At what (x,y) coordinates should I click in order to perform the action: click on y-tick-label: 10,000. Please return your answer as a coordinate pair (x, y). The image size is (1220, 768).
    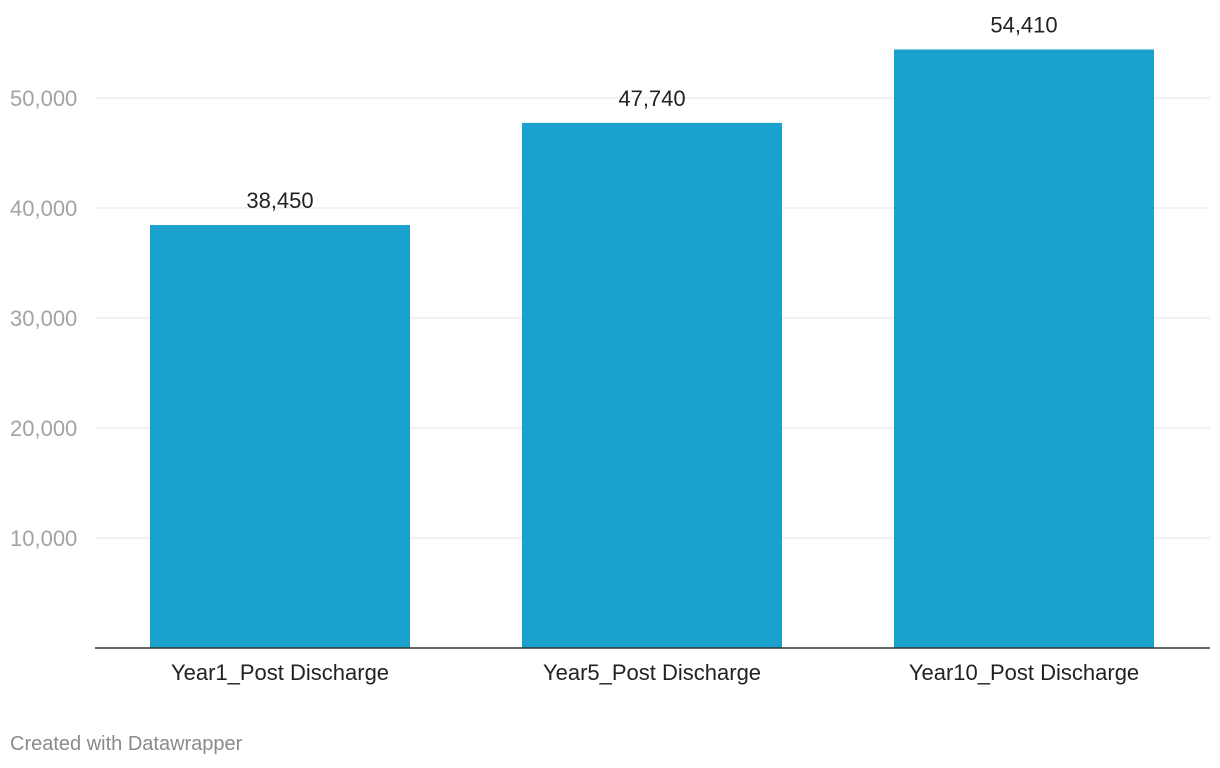
    Looking at the image, I should click on (43, 538).